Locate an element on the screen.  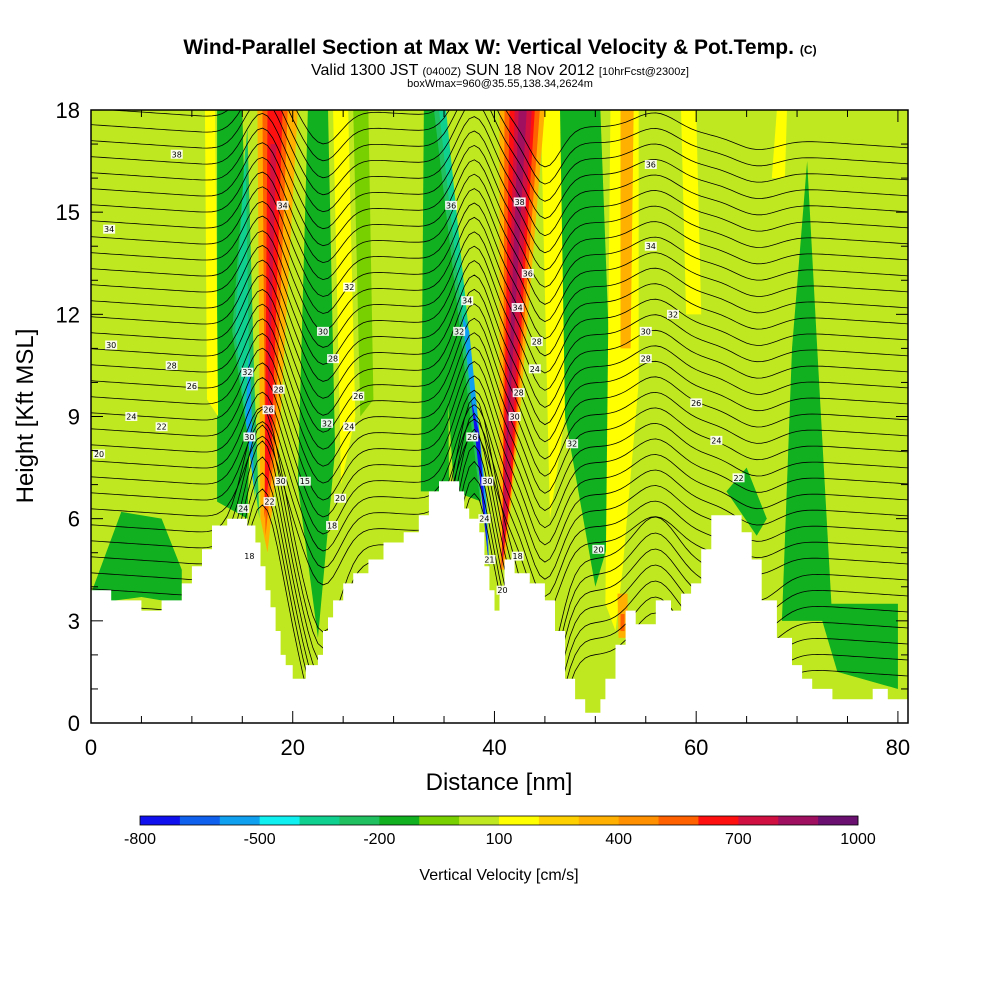
x-axis-label: Distance [nm] is located at coordinates (499, 782).